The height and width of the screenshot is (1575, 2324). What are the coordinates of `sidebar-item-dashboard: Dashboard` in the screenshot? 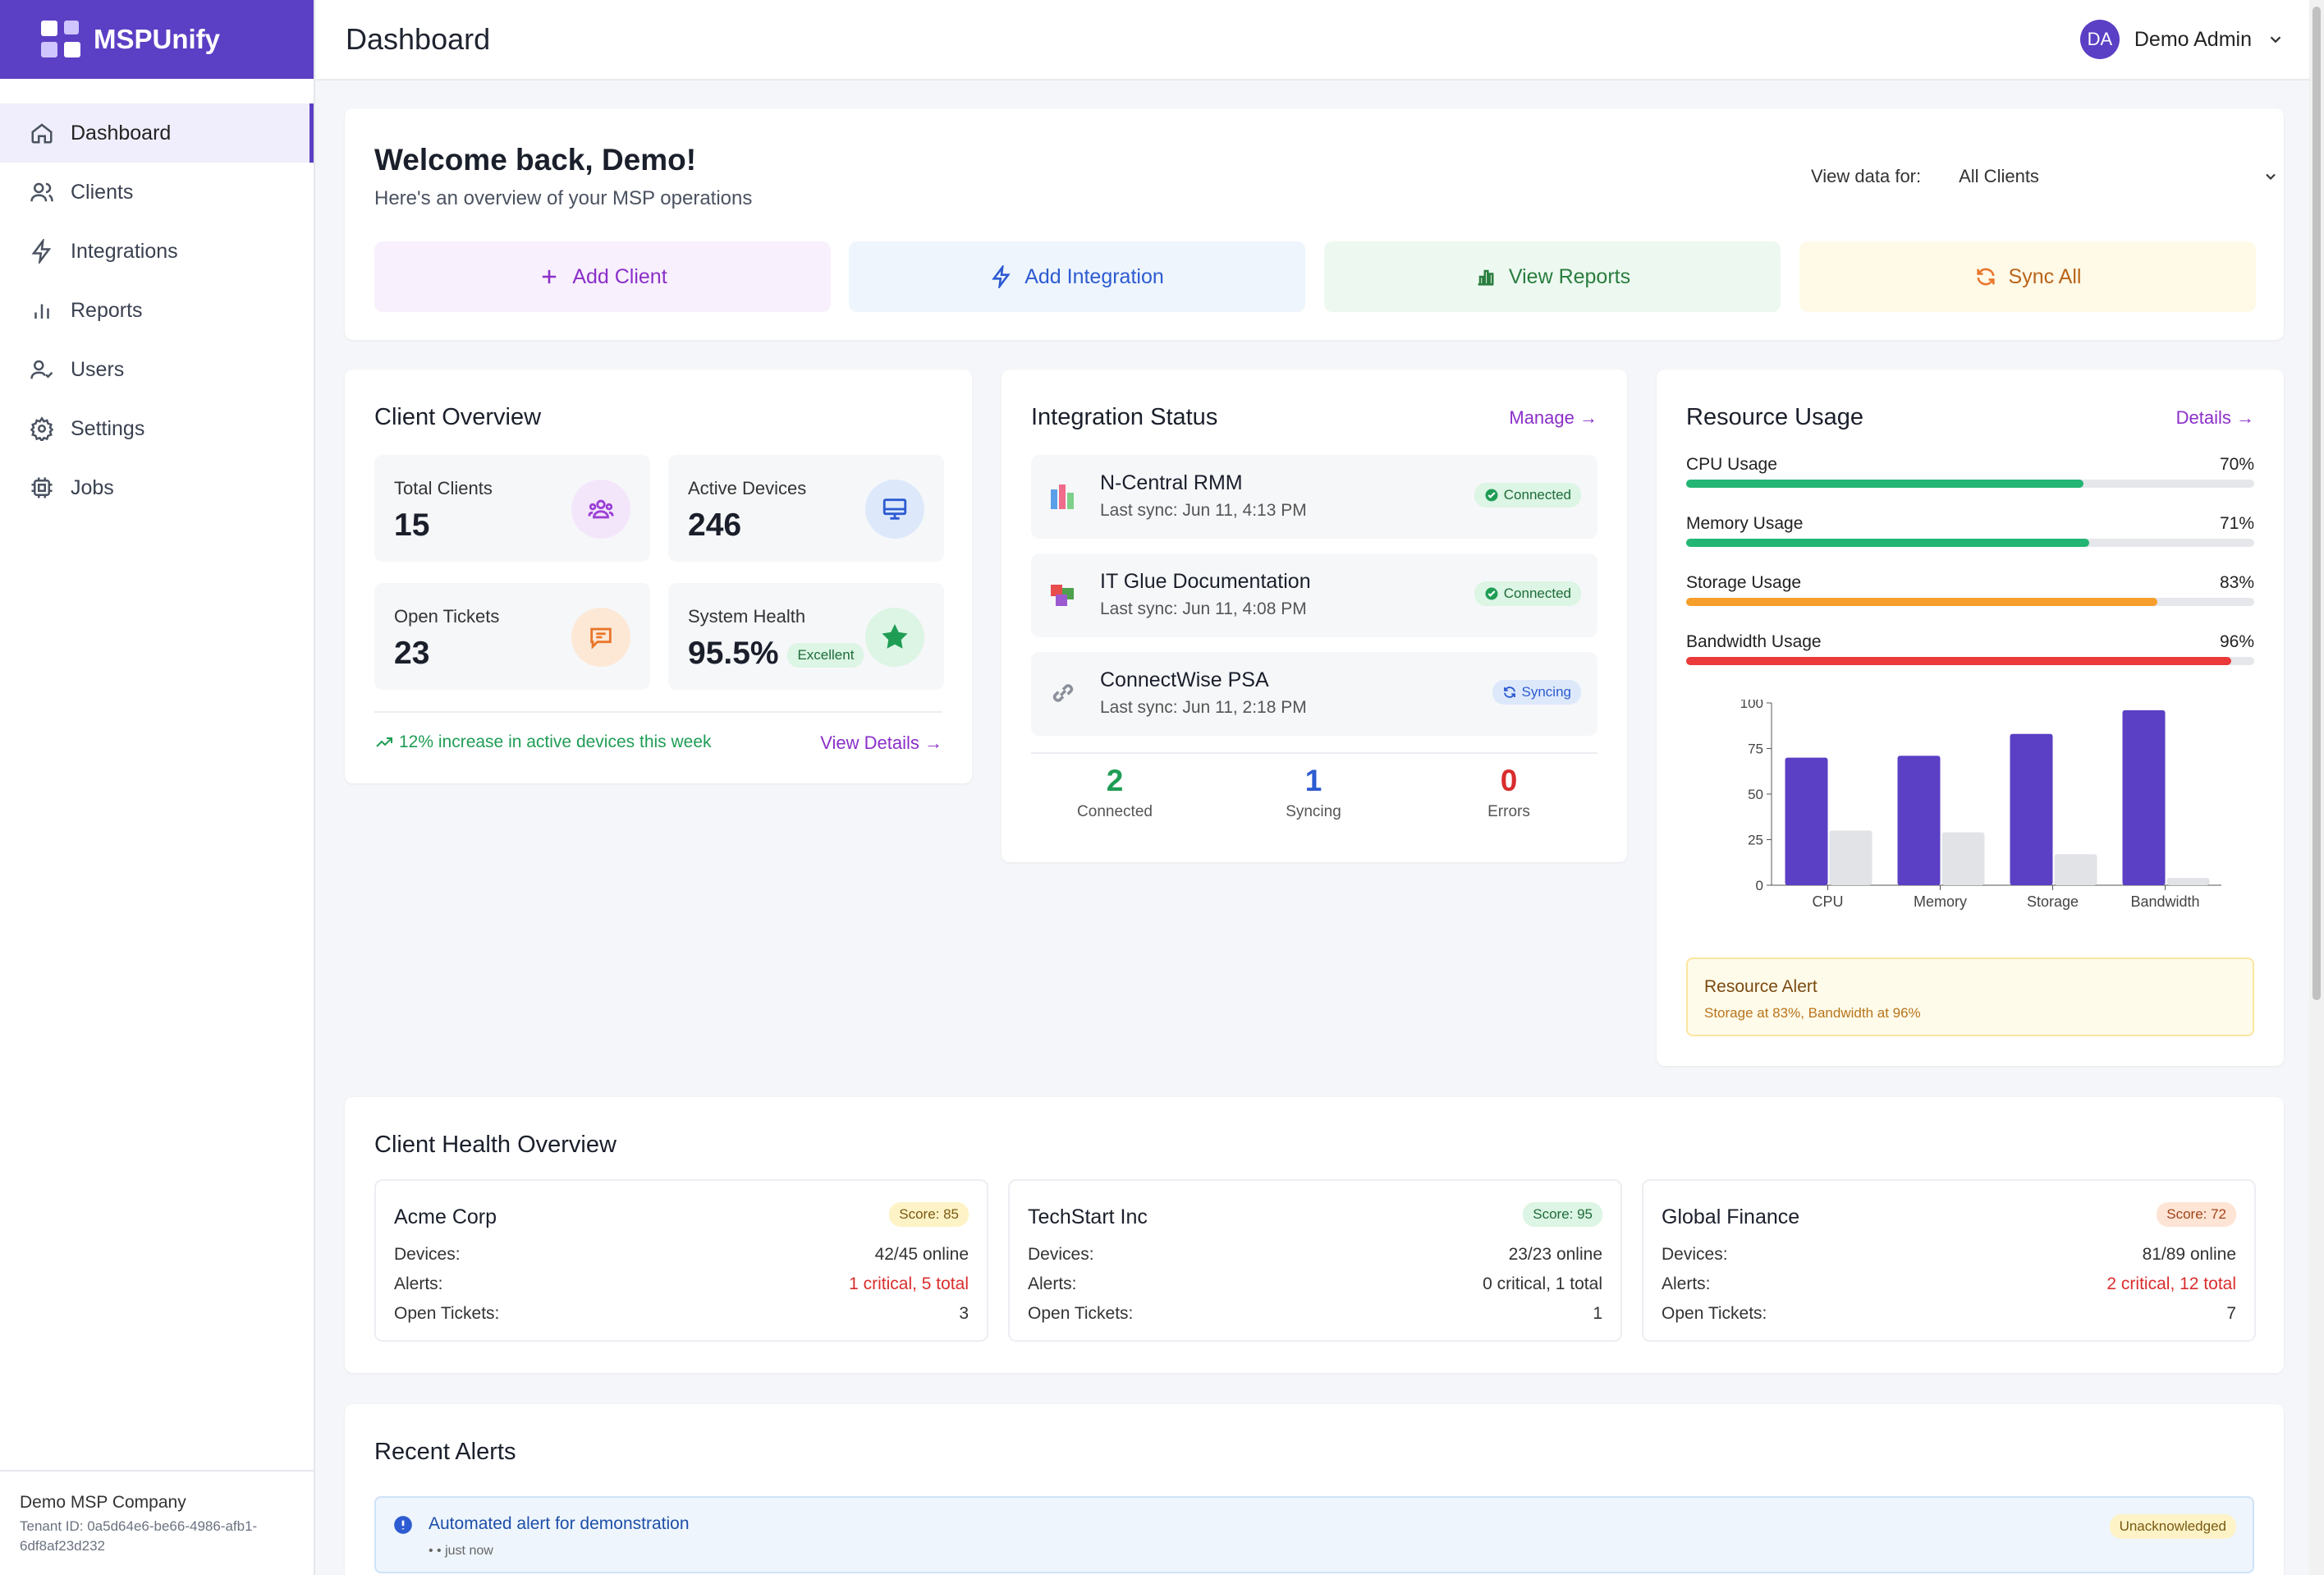 It's located at (157, 133).